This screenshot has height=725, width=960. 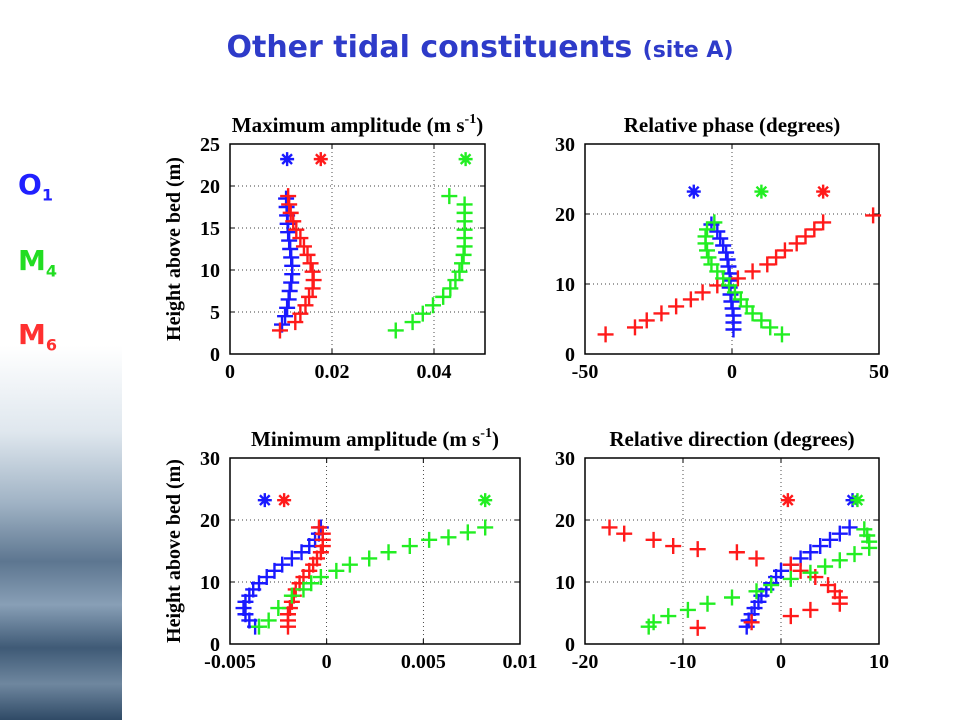 I want to click on chart-title-text: Relative direction (degrees), so click(x=731, y=439).